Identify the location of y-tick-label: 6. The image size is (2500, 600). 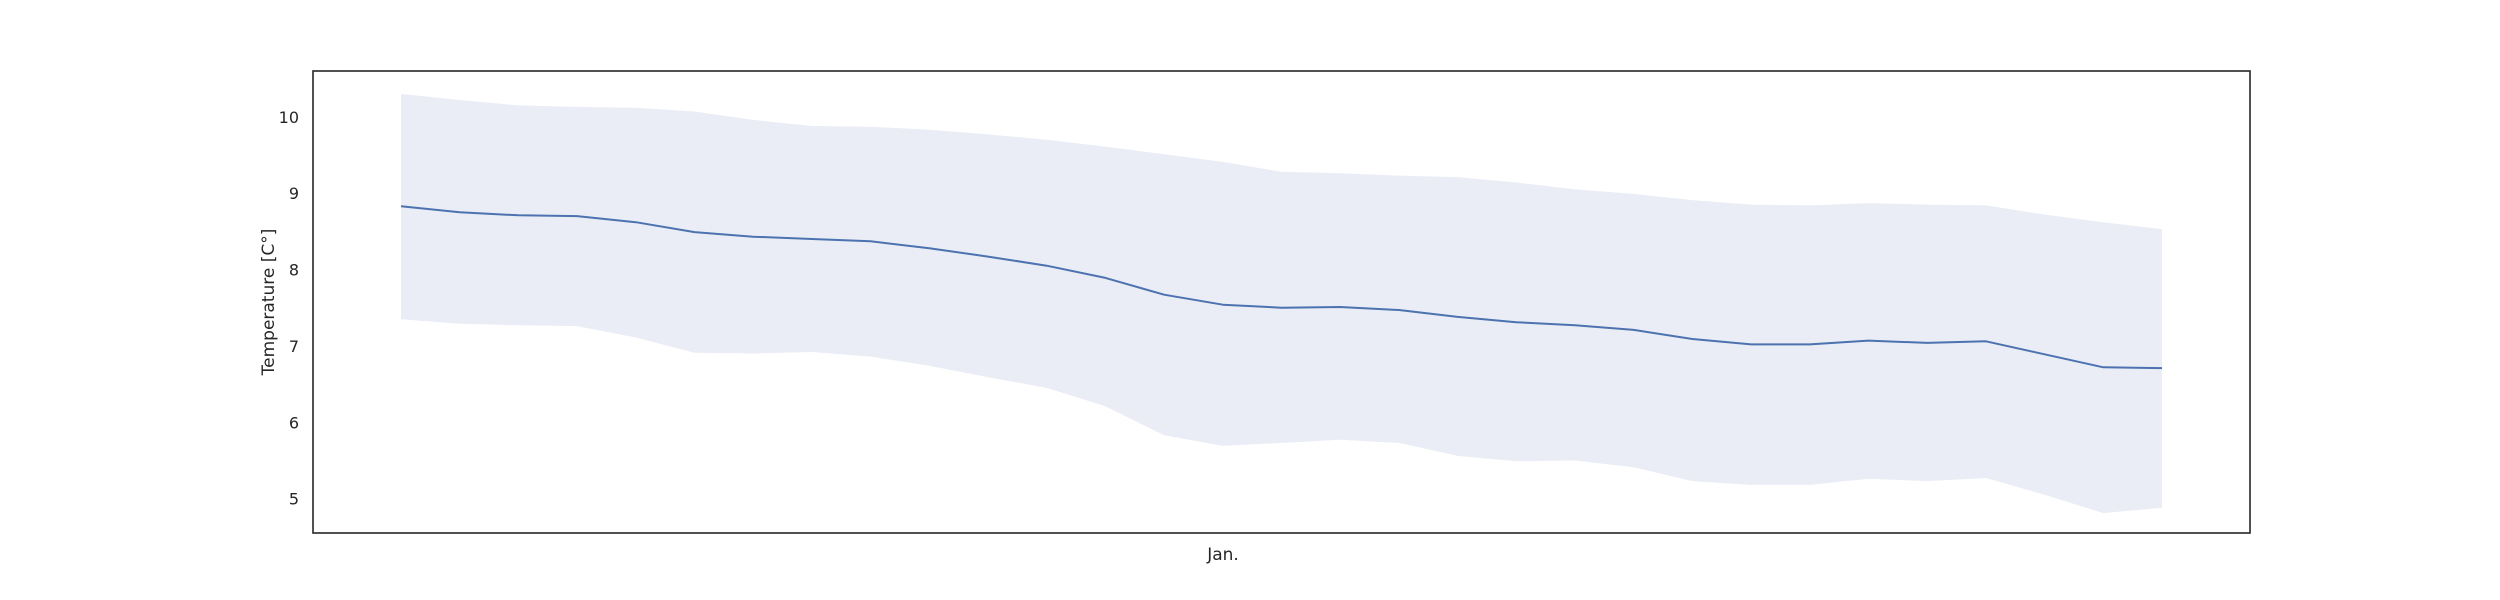
(294, 422).